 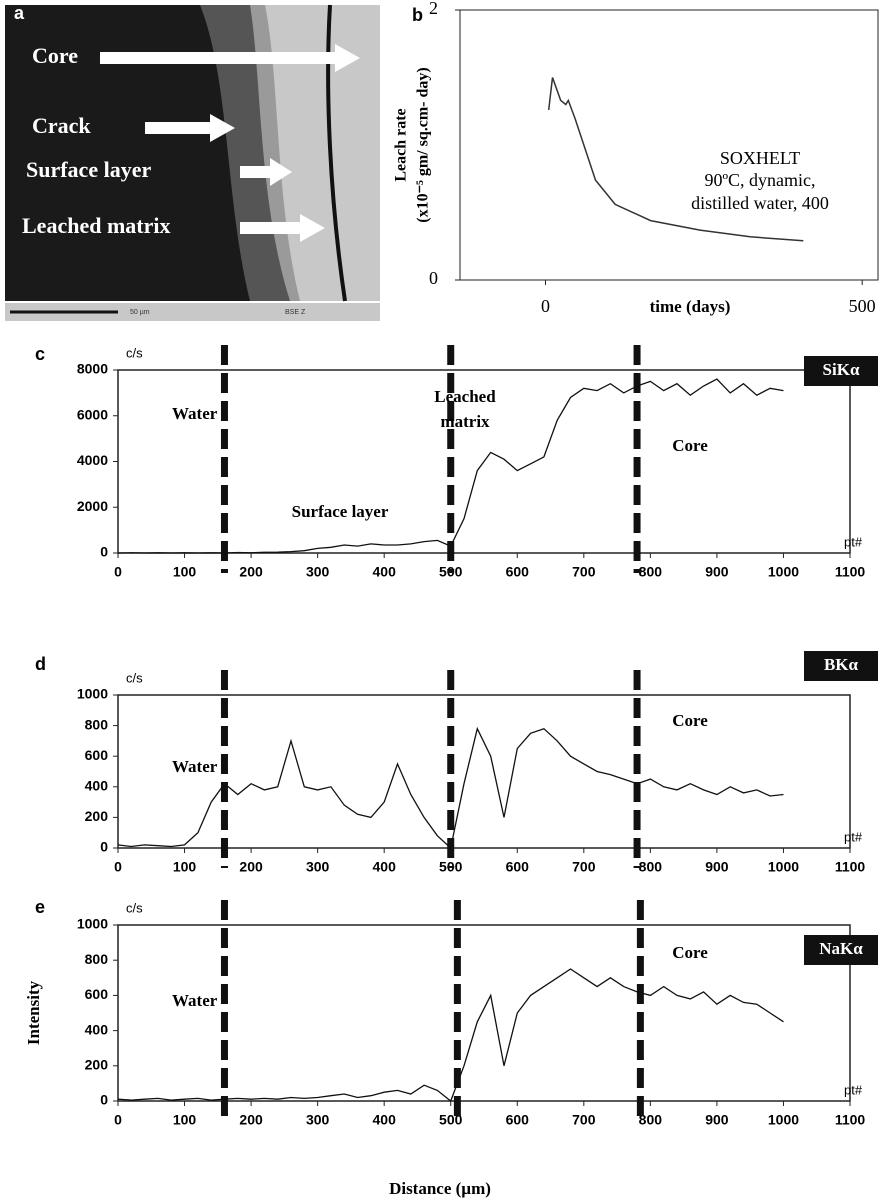 What do you see at coordinates (484, 1013) in the screenshot?
I see `plot-frame` at bounding box center [484, 1013].